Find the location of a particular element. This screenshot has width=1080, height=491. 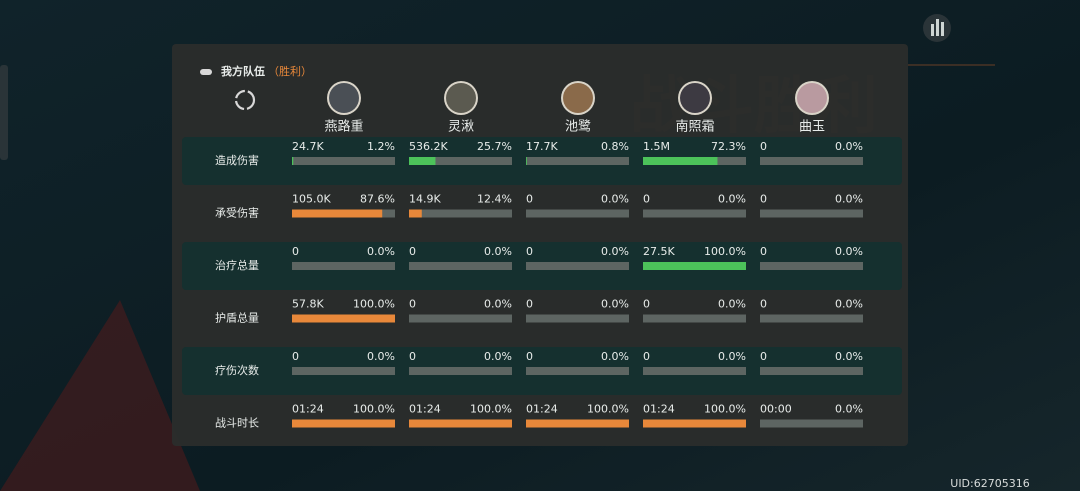

cell-share: 72.3% is located at coordinates (728, 146).